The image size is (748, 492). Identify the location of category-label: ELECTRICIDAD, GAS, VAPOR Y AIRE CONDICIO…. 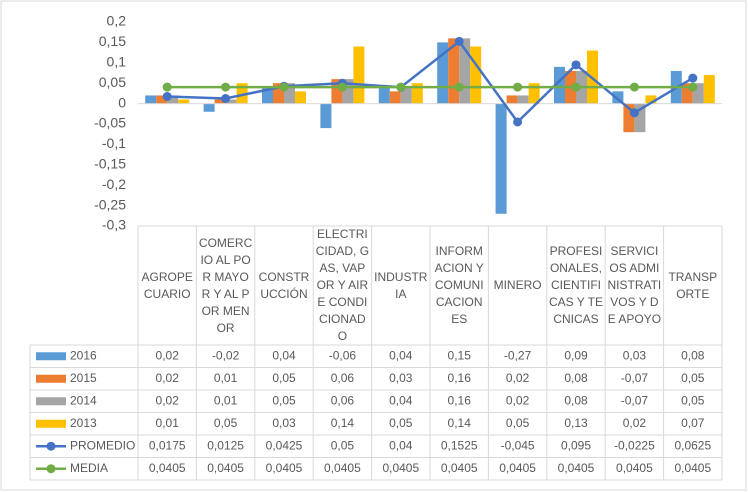
(342, 285).